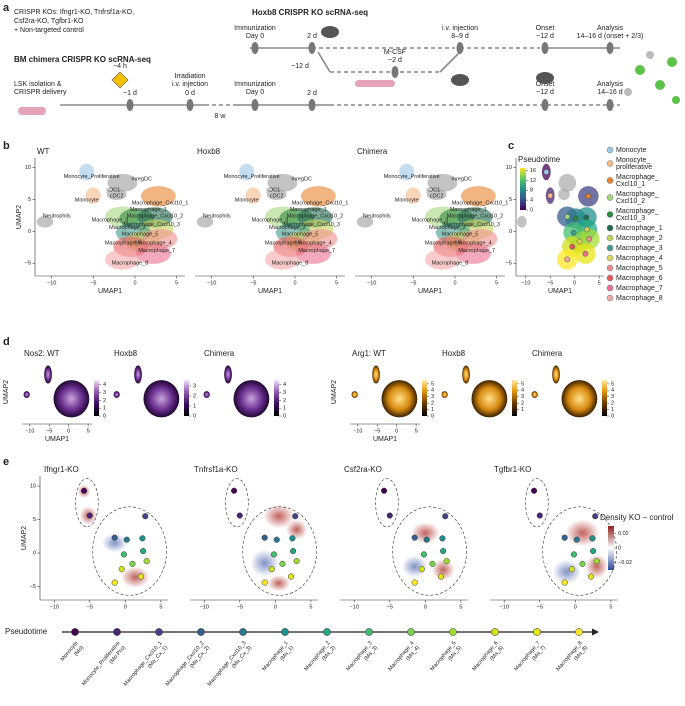 The height and width of the screenshot is (706, 685). What do you see at coordinates (480, 204) in the screenshot?
I see `cluster-label: Macrophage_Cxcl10_1` at bounding box center [480, 204].